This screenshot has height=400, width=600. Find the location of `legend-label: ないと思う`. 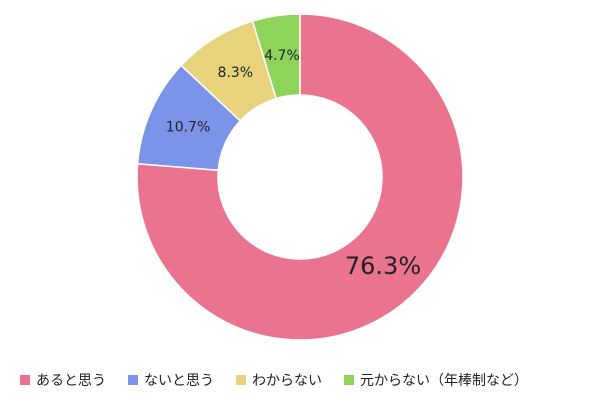

legend-label: ないと思う is located at coordinates (179, 381).